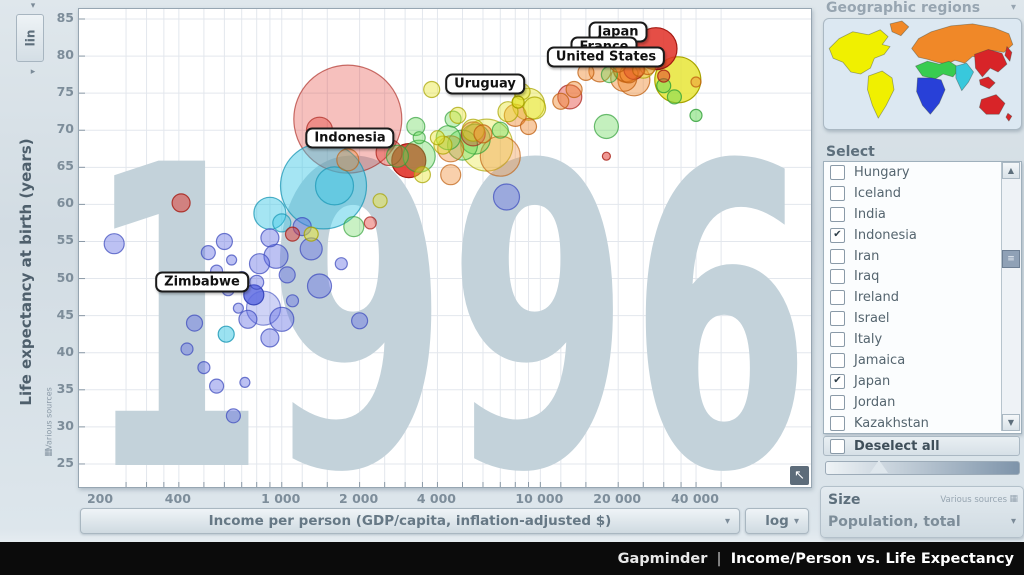  I want to click on table-icon: ▦, so click(48, 453).